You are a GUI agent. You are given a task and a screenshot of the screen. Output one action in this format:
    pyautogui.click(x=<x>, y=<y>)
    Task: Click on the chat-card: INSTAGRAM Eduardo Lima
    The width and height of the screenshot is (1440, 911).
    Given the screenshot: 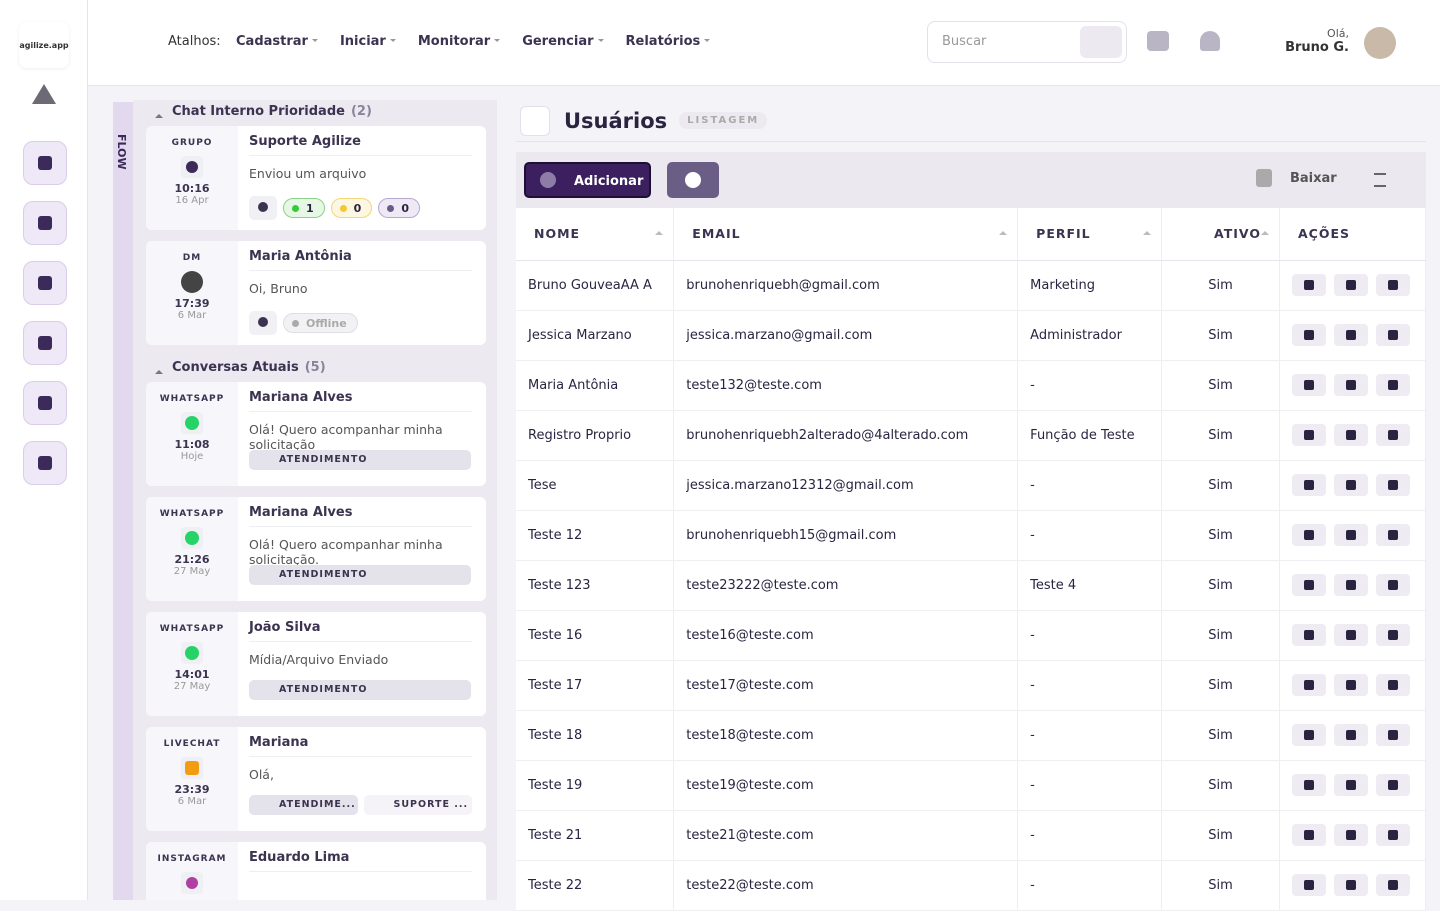 What is the action you would take?
    pyautogui.click(x=316, y=871)
    